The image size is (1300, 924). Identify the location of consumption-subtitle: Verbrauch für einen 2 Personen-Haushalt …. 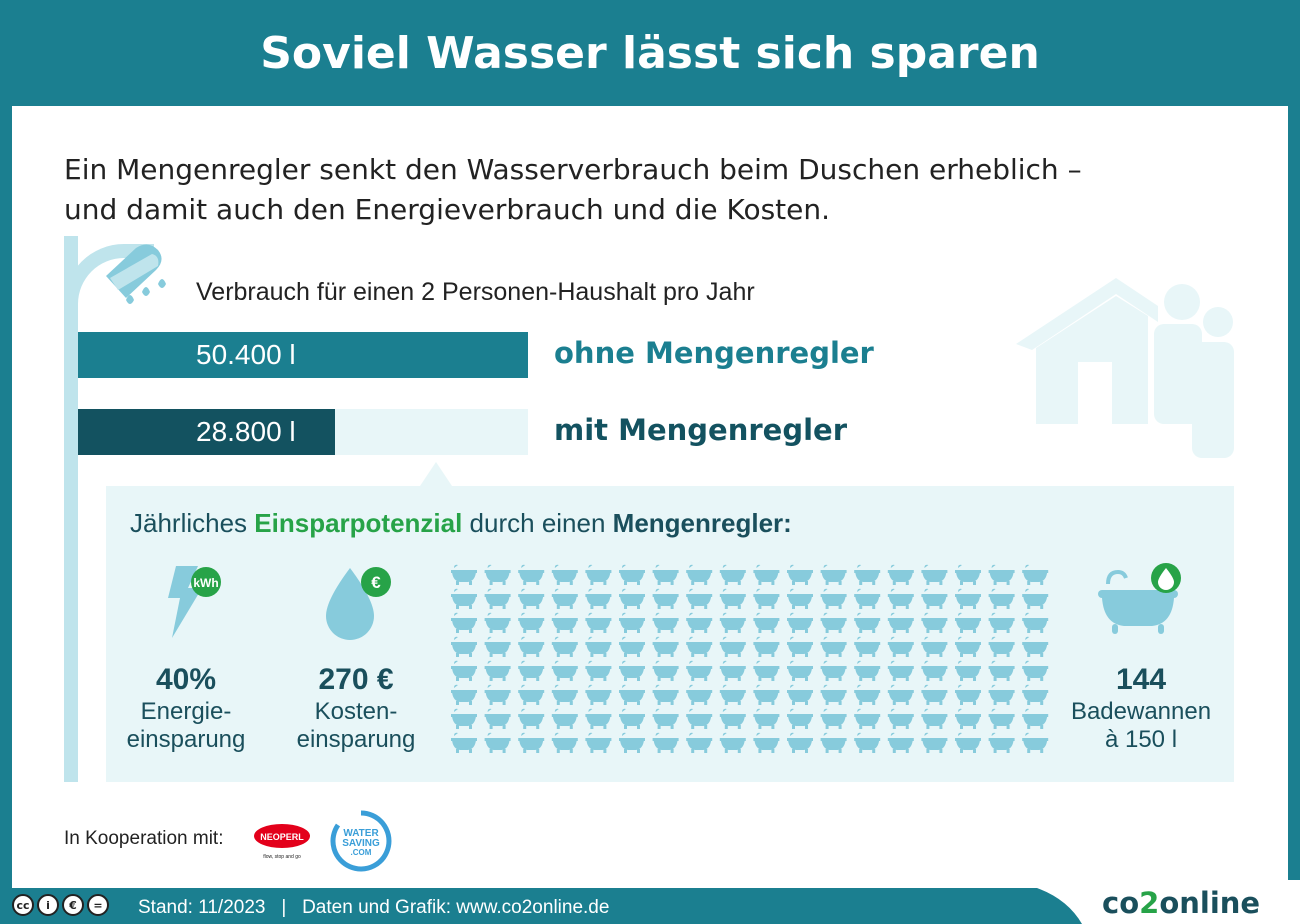
(475, 292).